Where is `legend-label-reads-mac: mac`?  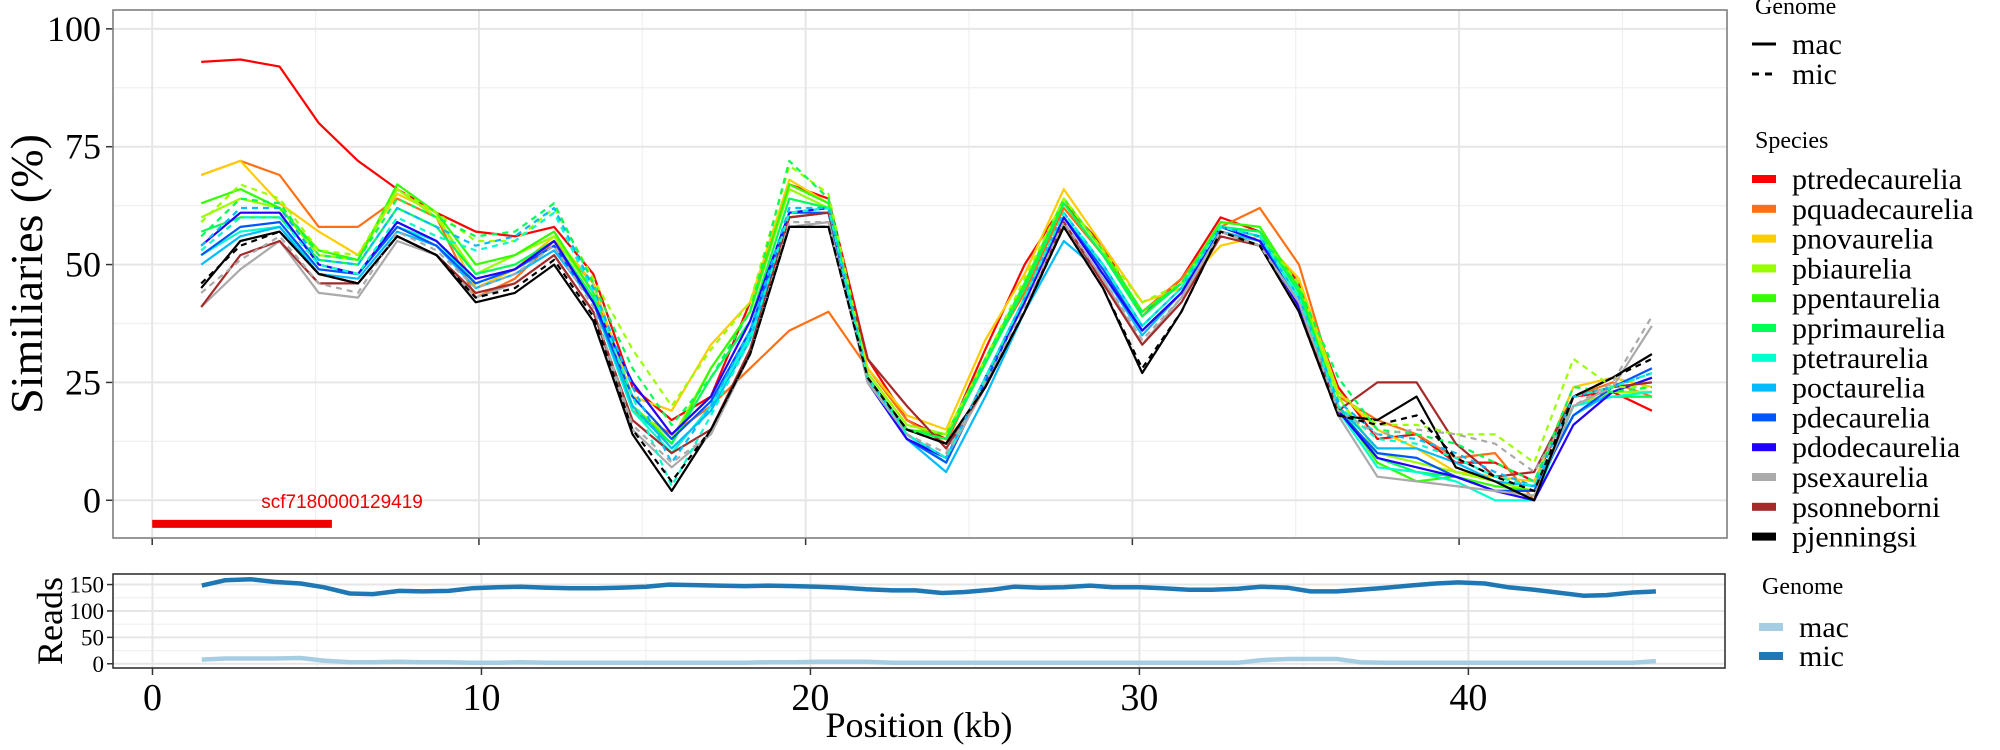 legend-label-reads-mac: mac is located at coordinates (1824, 627).